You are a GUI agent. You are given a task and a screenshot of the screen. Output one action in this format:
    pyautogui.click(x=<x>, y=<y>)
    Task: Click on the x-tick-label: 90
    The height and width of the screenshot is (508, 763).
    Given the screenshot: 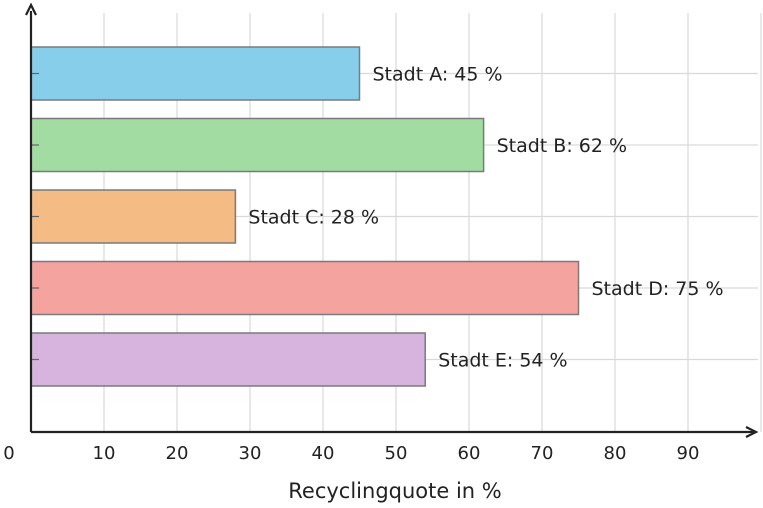 What is the action you would take?
    pyautogui.click(x=688, y=453)
    